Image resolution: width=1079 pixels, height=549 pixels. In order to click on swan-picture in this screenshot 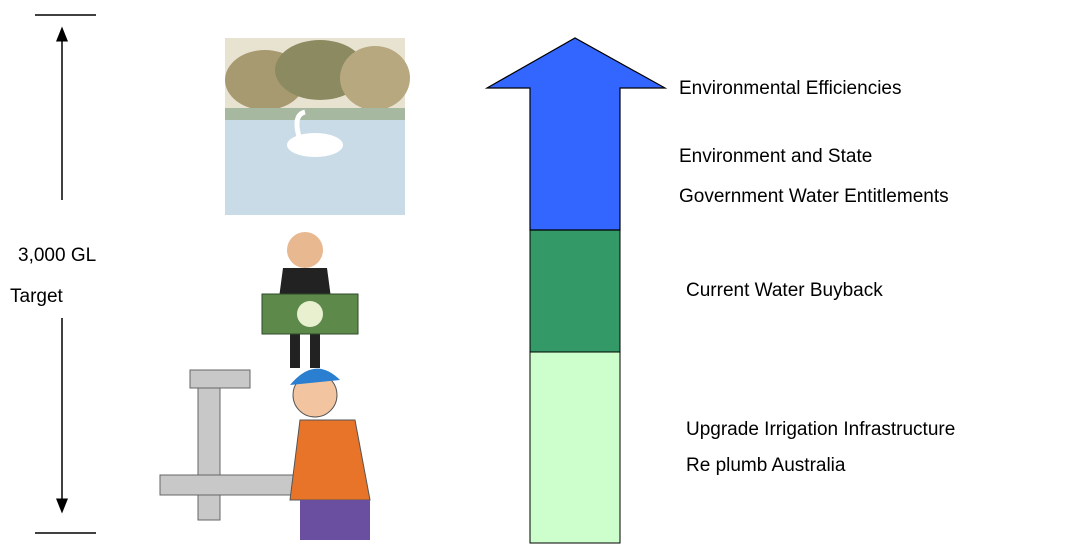, I will do `click(317, 126)`.